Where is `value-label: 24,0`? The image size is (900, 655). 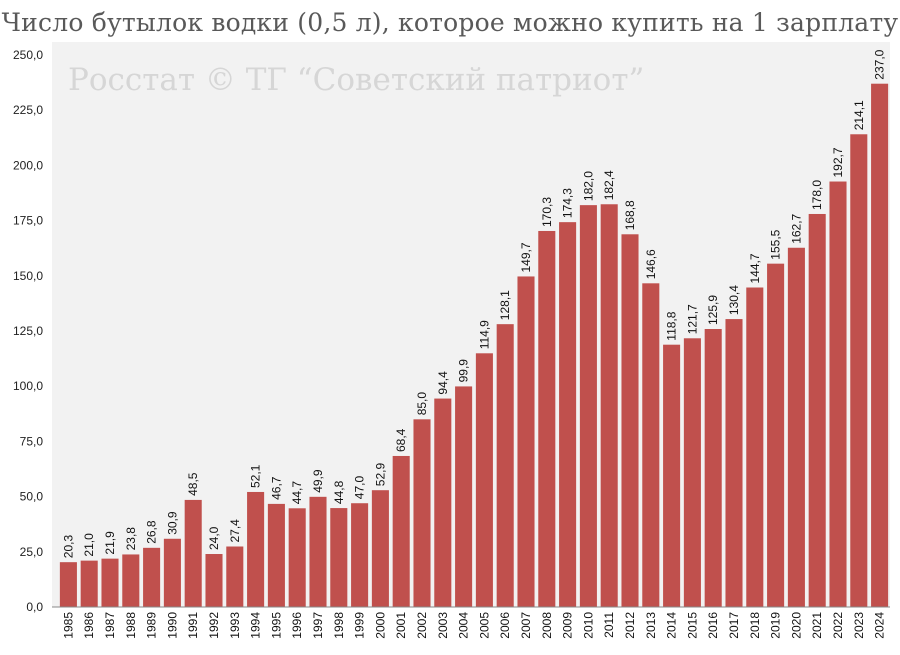 value-label: 24,0 is located at coordinates (214, 538).